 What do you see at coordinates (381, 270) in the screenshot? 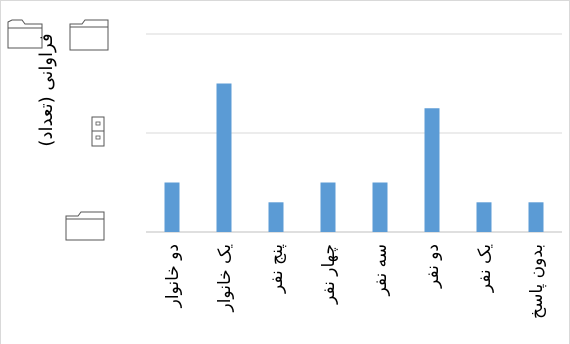
I see `x-tick-label: سه نفر` at bounding box center [381, 270].